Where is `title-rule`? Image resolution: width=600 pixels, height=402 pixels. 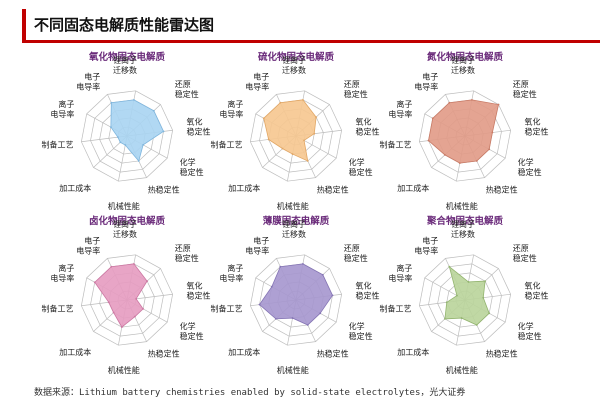 title-rule is located at coordinates (311, 41).